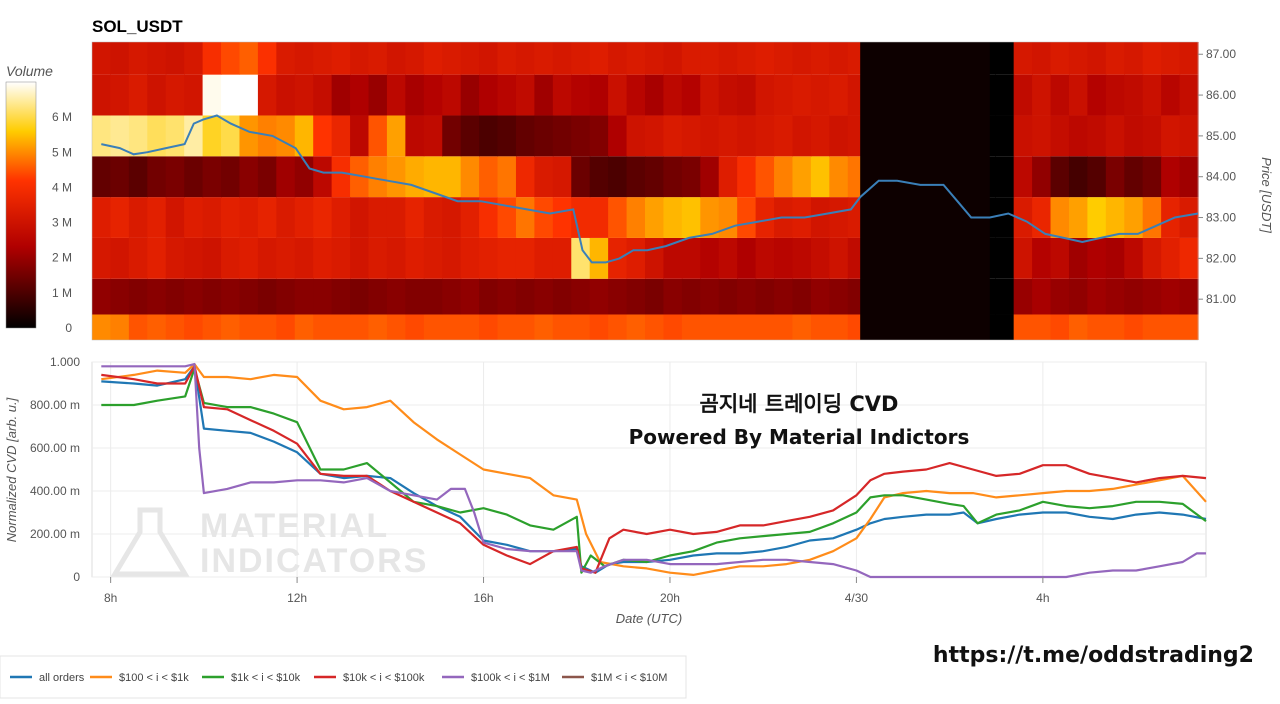 This screenshot has width=1280, height=704. What do you see at coordinates (629, 678) in the screenshot?
I see `legend-entry-label: $1M < i < $10M` at bounding box center [629, 678].